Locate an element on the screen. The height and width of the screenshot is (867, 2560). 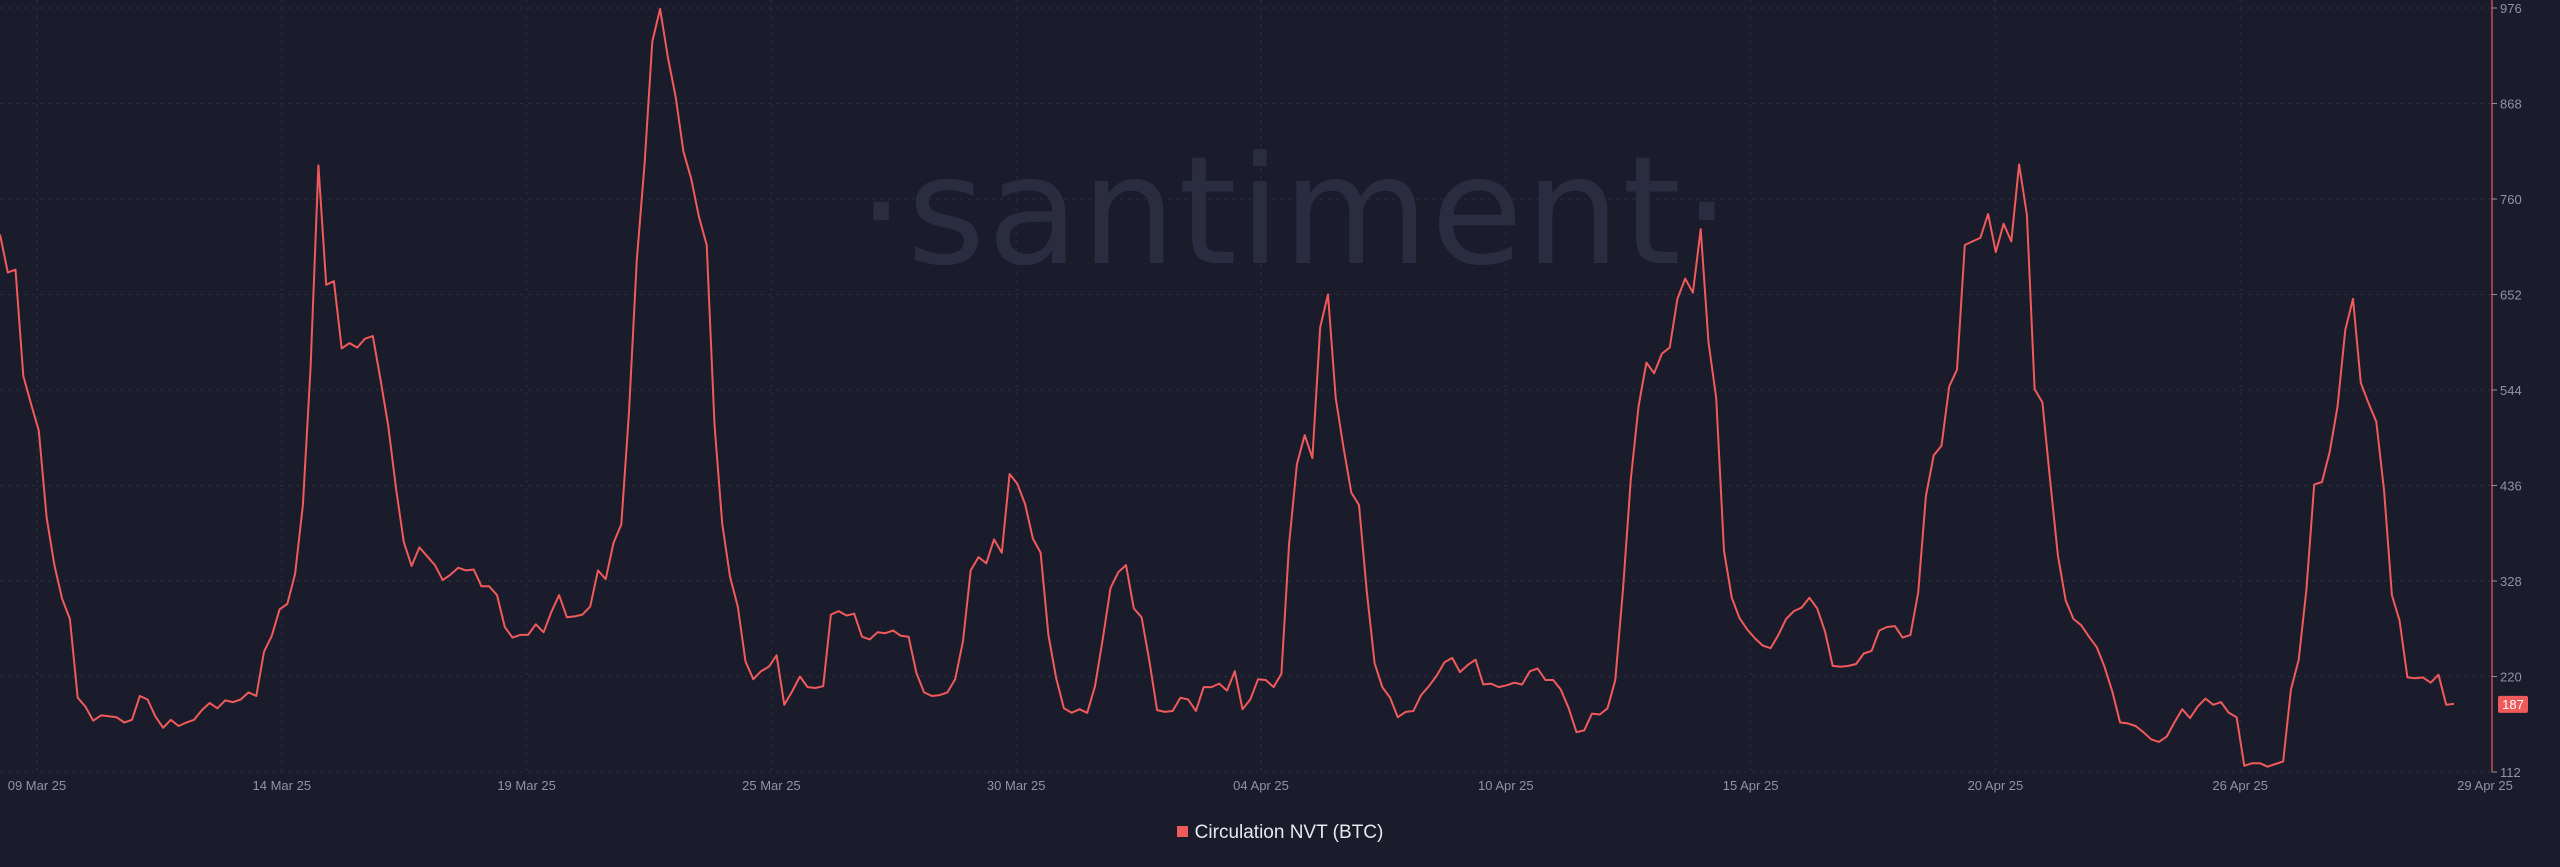
x-tick-label: 20 Apr 25 is located at coordinates (1996, 785).